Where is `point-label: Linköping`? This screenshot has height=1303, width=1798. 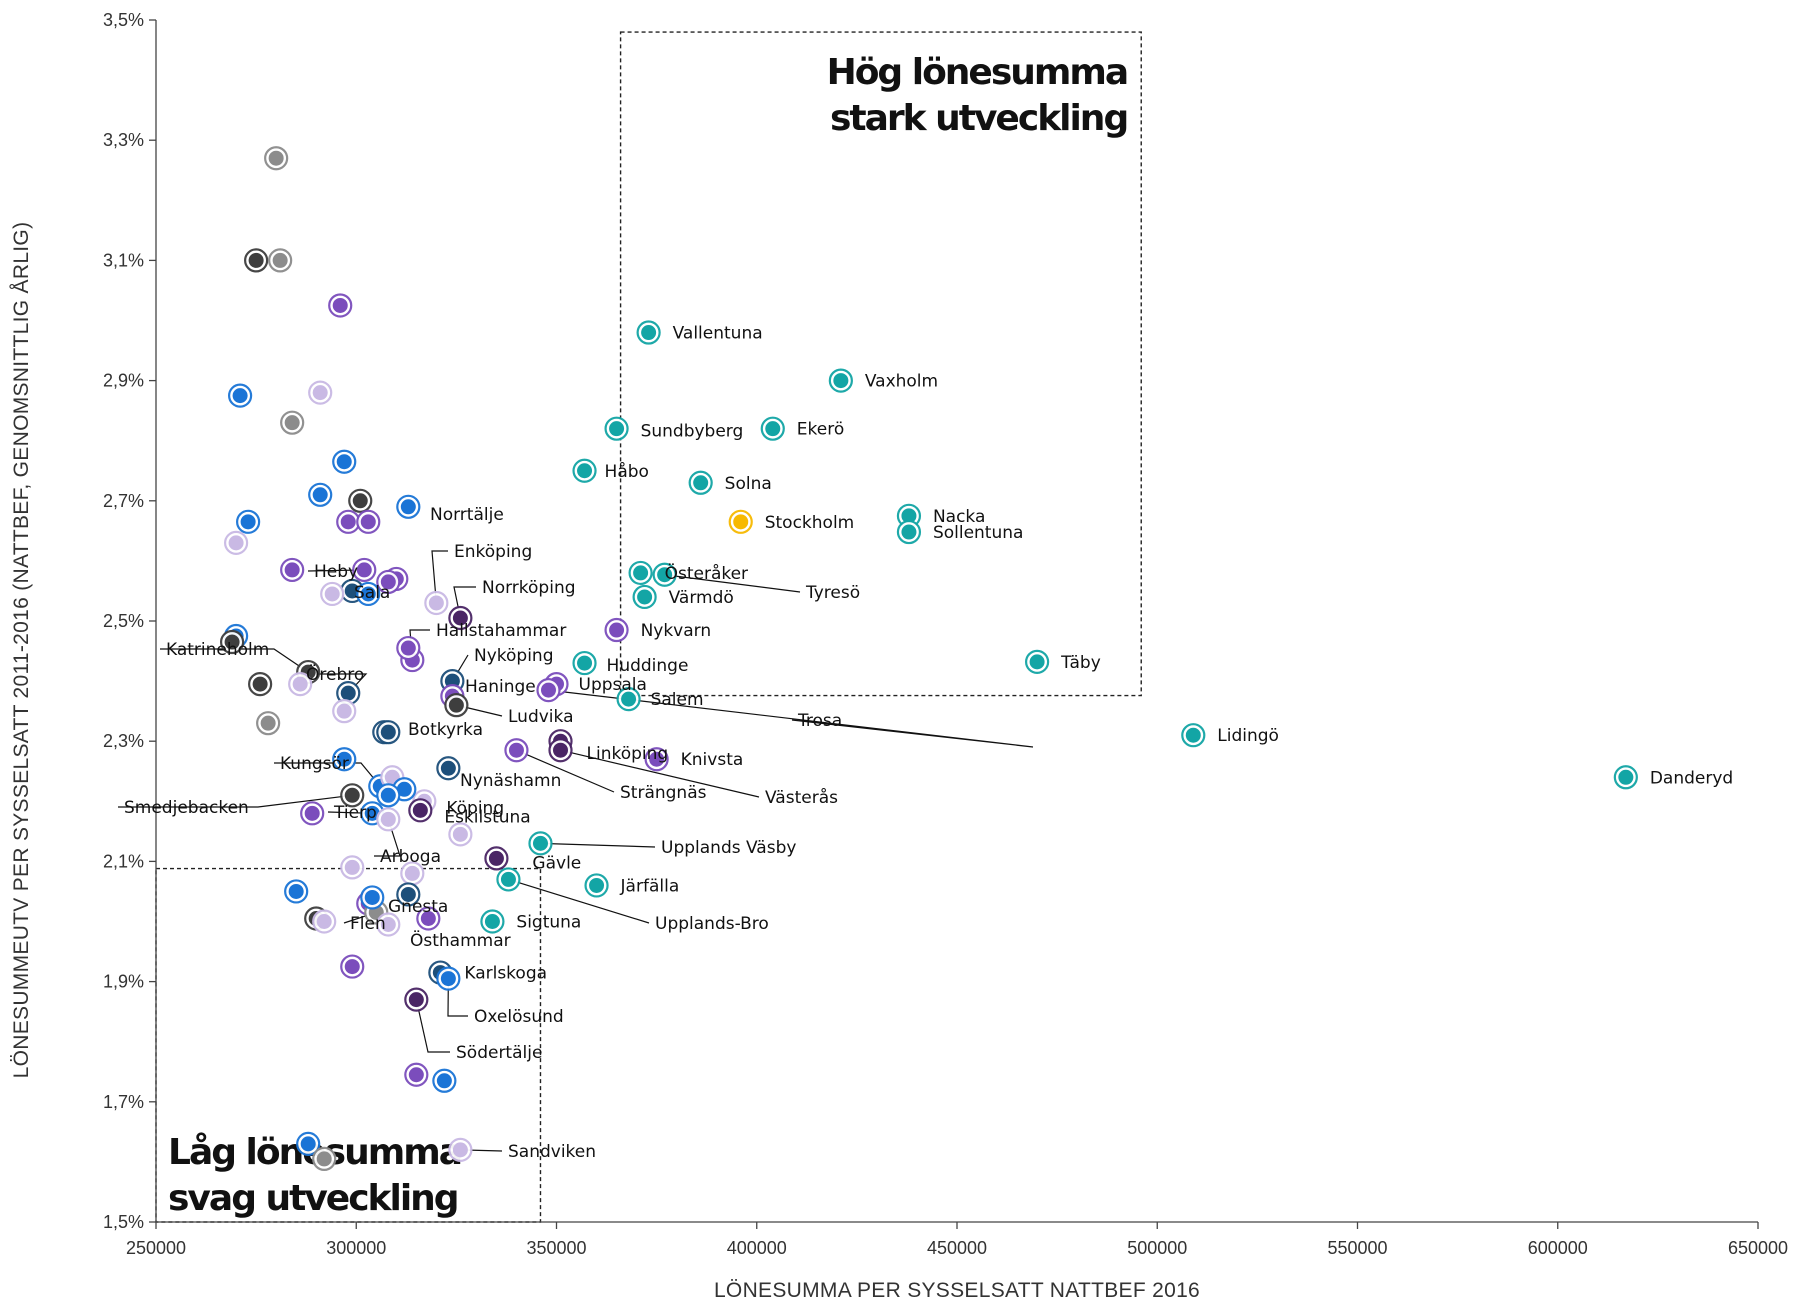
point-label: Linköping is located at coordinates (628, 754).